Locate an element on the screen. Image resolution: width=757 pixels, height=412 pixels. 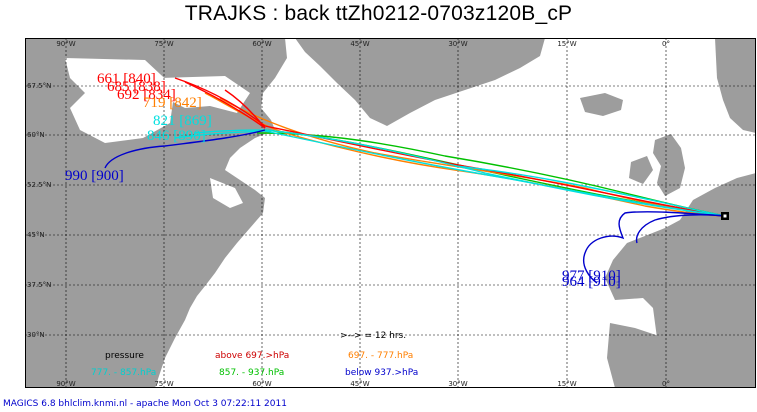
lat-label: 60°N is located at coordinates (36, 135).